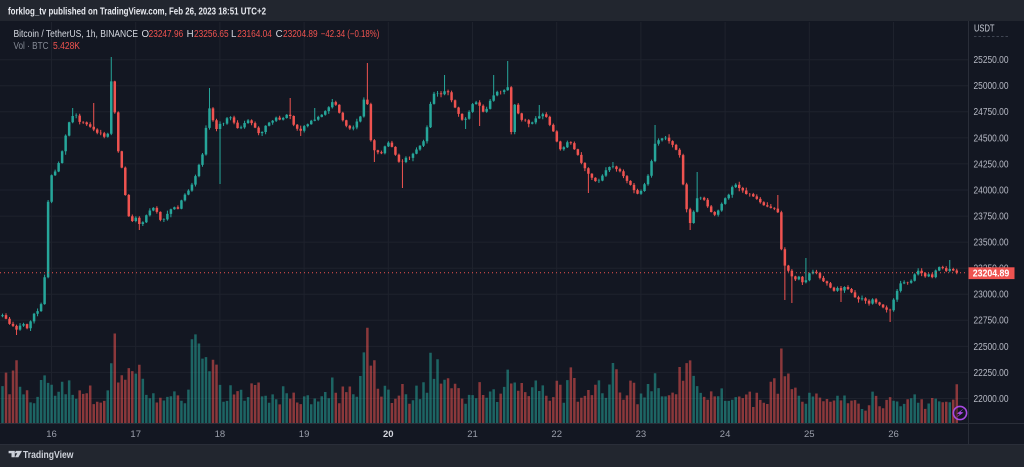  What do you see at coordinates (991, 217) in the screenshot?
I see `svg-text: 23750.00` at bounding box center [991, 217].